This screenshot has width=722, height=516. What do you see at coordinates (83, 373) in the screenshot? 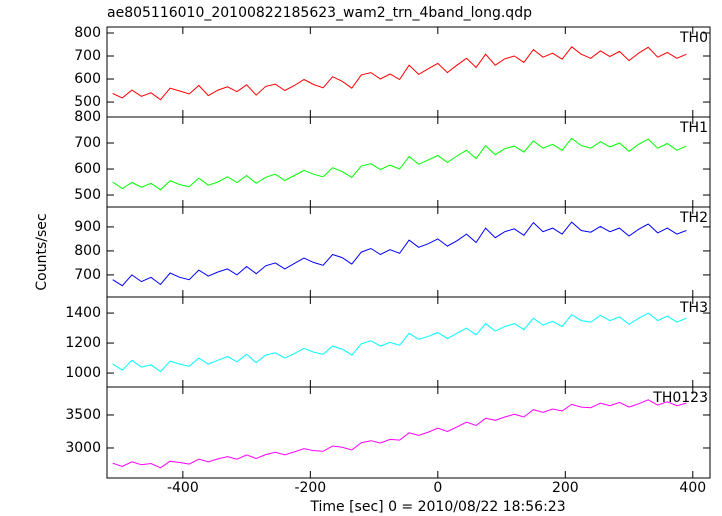
I see `y-tick-label: 1000` at bounding box center [83, 373].